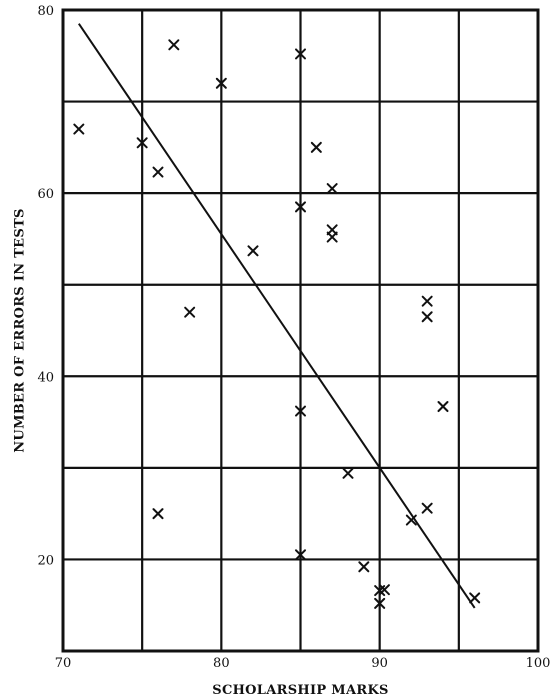  Describe the element at coordinates (45, 194) in the screenshot. I see `y-tick-label: 60` at that location.